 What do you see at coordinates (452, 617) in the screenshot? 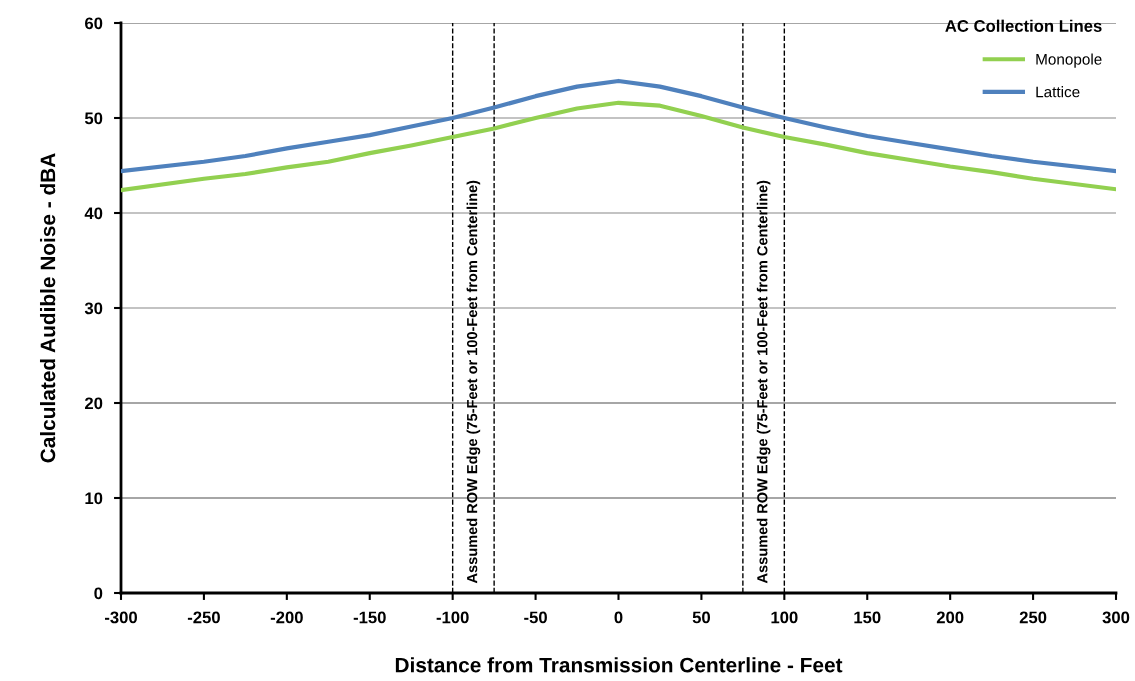
I see `x-tick-label: -100` at bounding box center [452, 617].